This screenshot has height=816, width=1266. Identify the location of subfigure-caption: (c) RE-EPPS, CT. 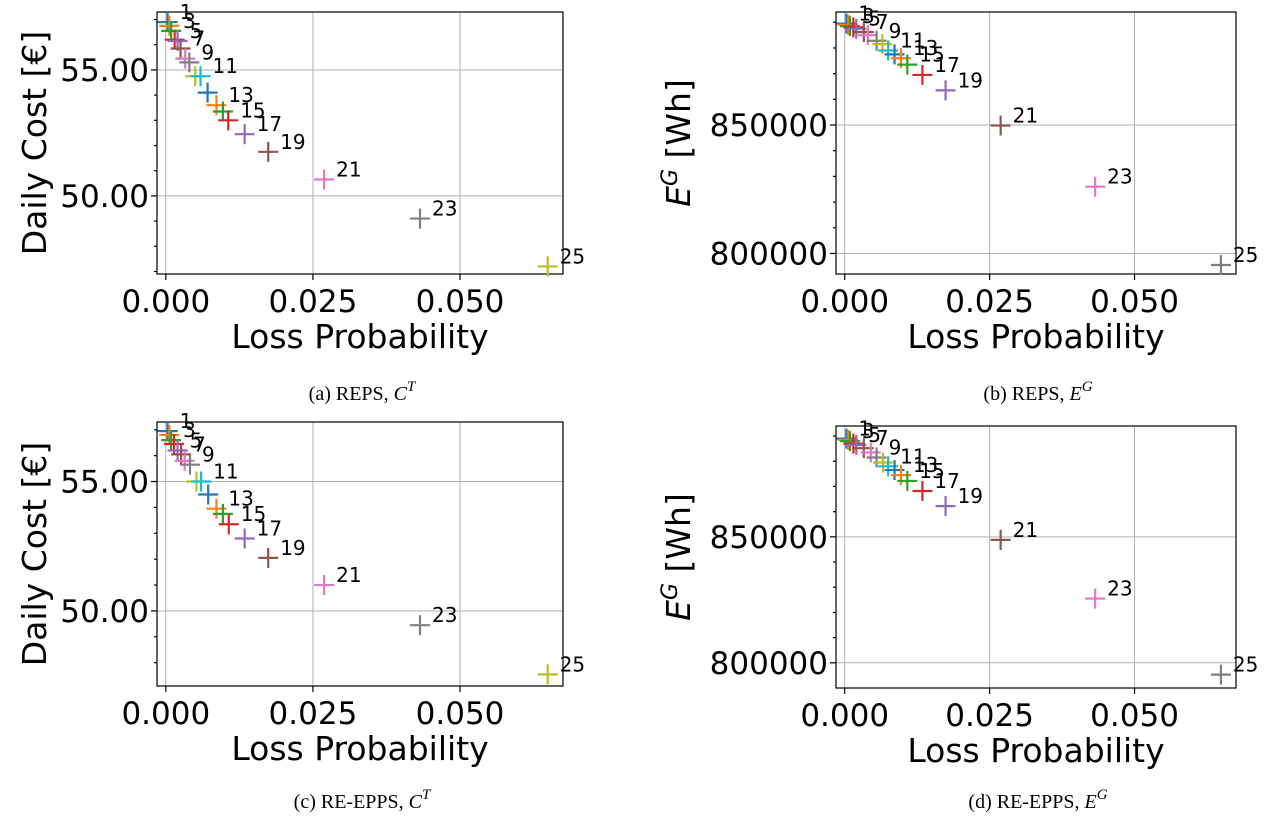
(363, 800).